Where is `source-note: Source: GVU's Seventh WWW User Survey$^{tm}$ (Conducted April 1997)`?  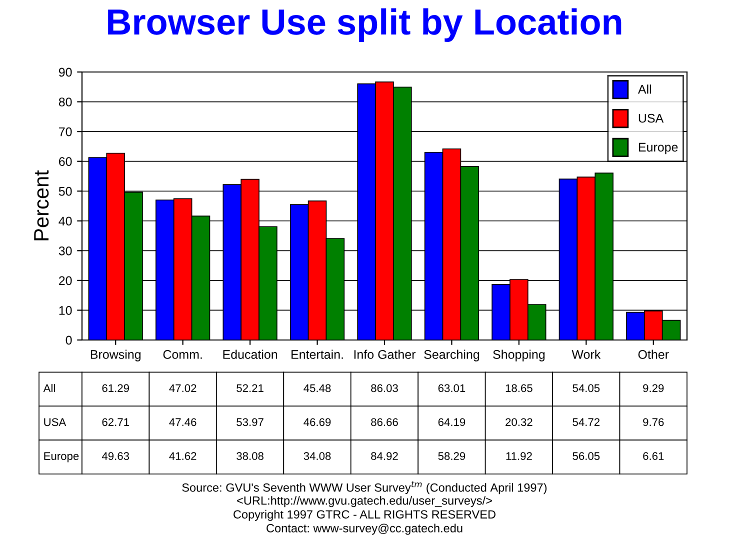
source-note: Source: GVU's Seventh WWW User Survey$^{tm}$ (Conducted April 1997) is located at coordinates (364, 487).